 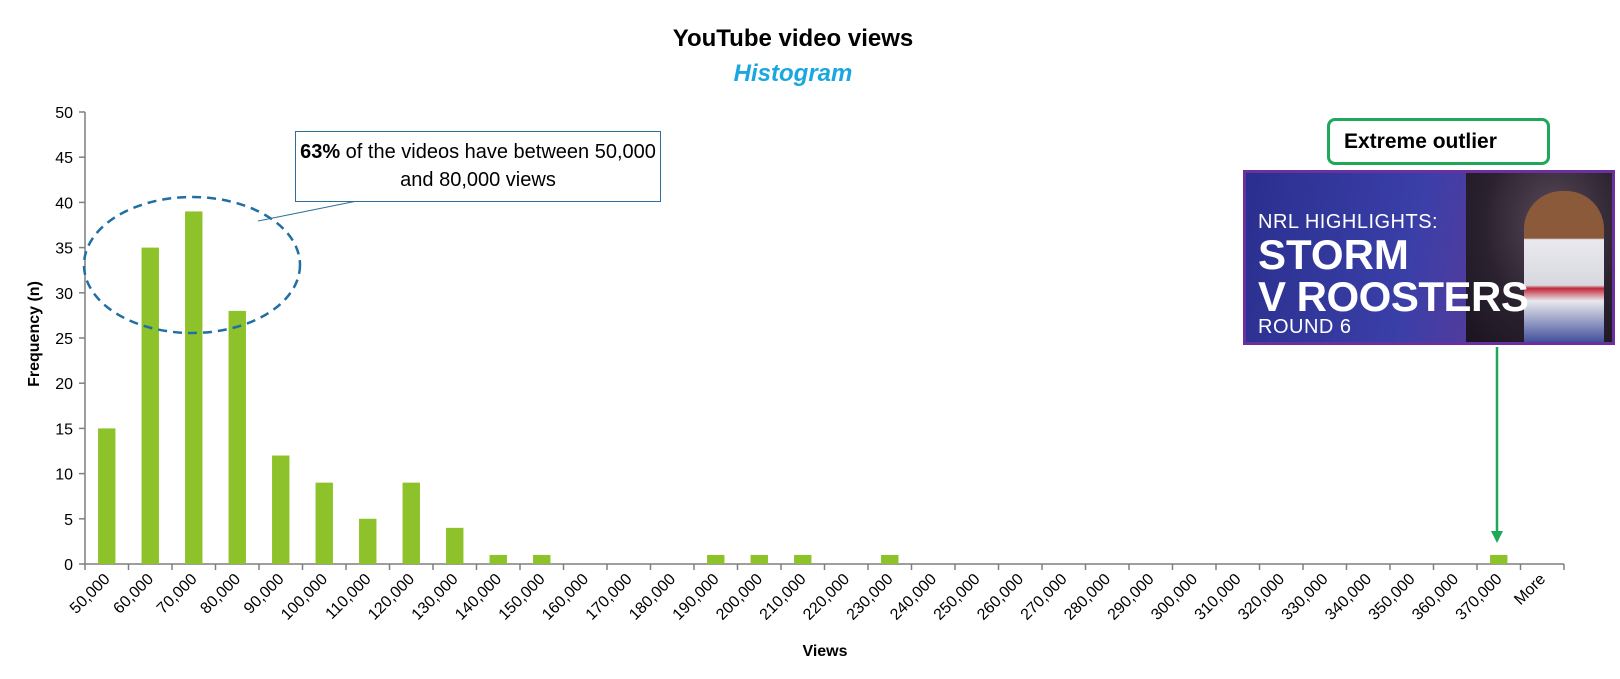 I want to click on outlier-arrowhead, so click(x=1497, y=537).